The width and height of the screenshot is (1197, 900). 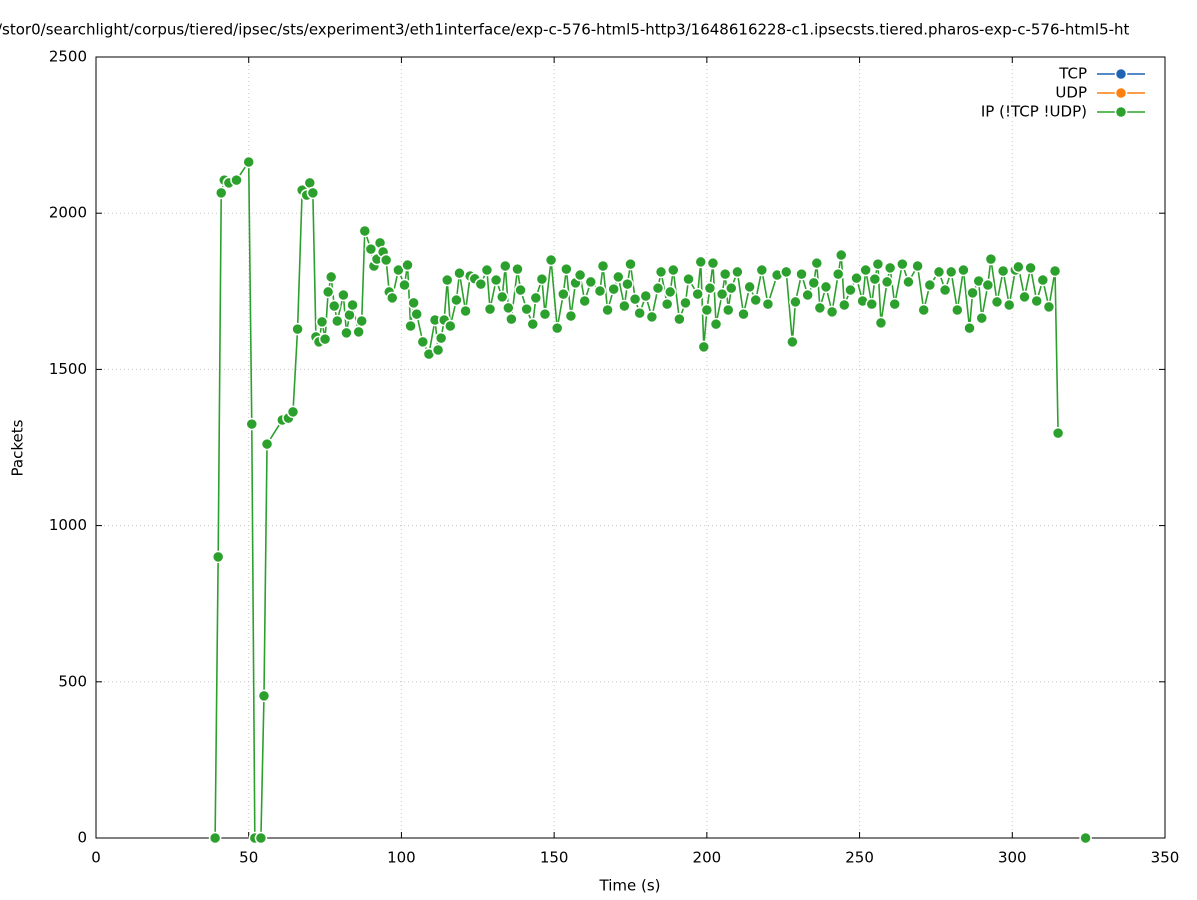 I want to click on y-axis-label: Packets, so click(x=18, y=447).